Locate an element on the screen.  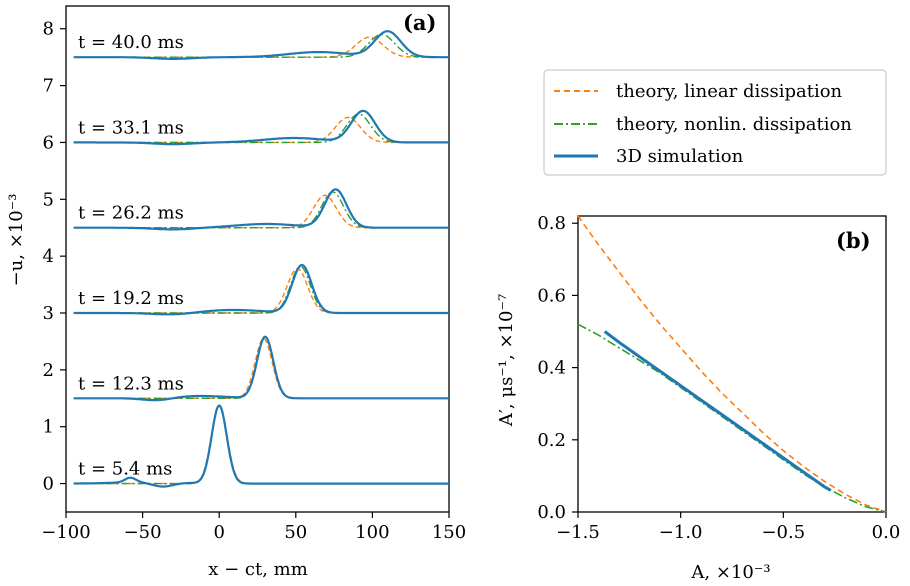
b-xtick-label: −1.0 is located at coordinates (681, 532).